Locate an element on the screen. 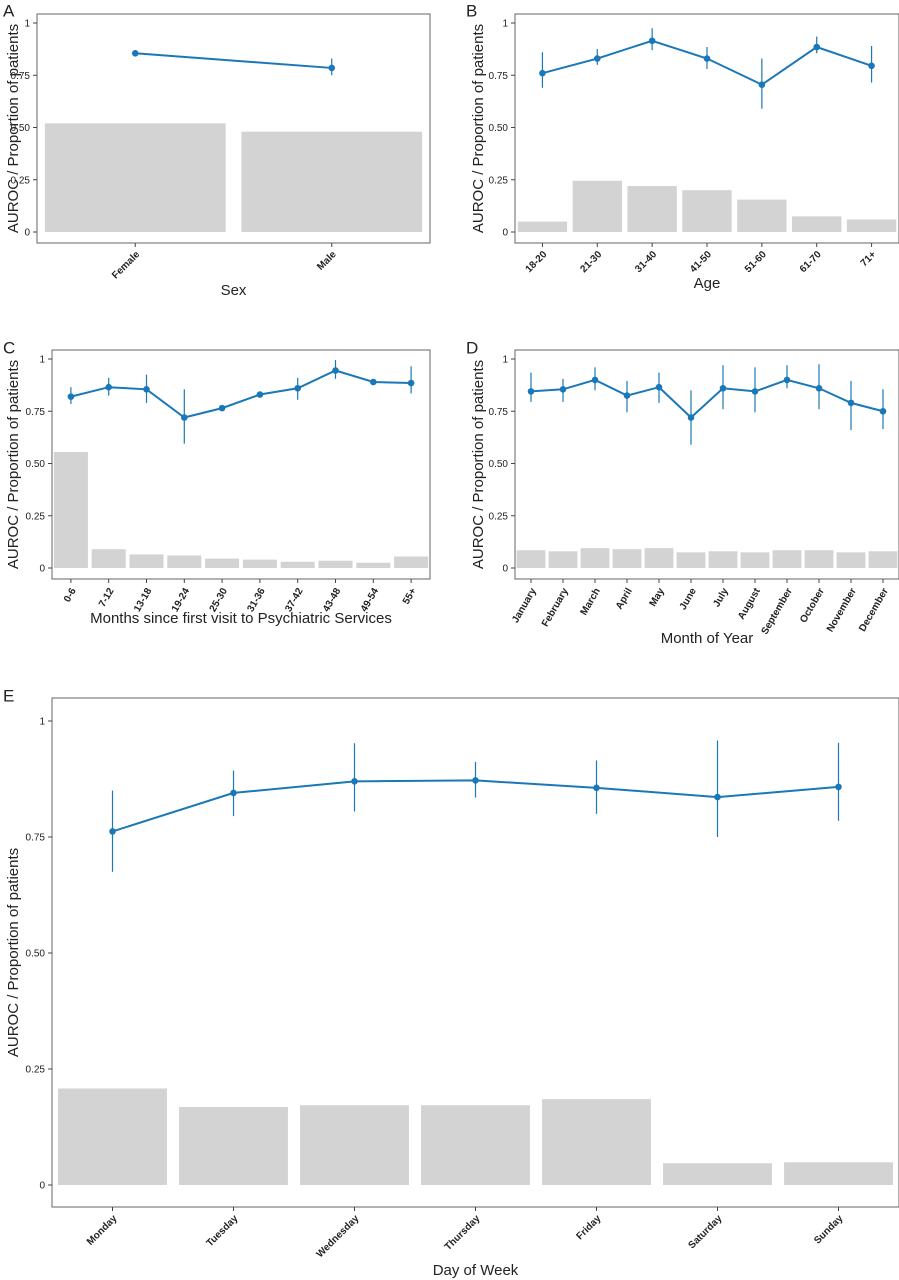 The width and height of the screenshot is (899, 1280). x-tick-label: Friday is located at coordinates (588, 1227).